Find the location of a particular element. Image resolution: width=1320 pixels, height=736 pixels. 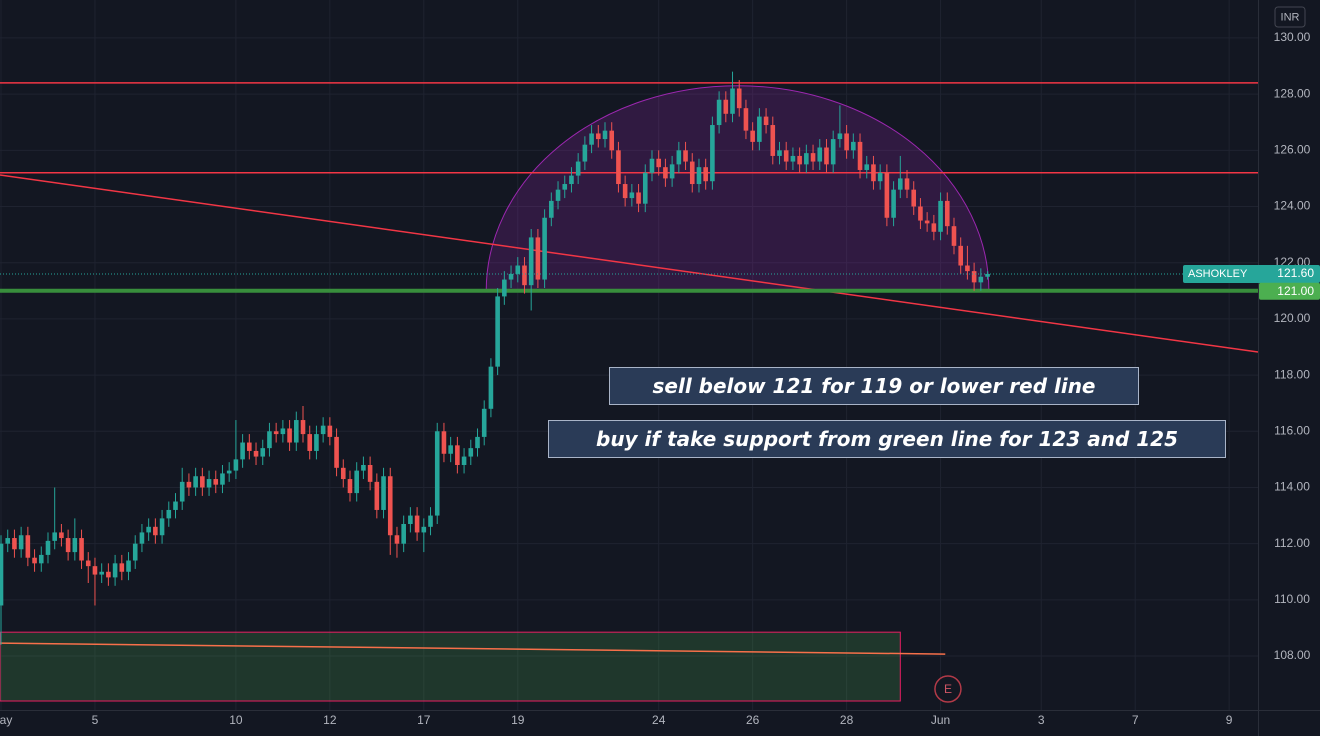

support-price-box is located at coordinates (1289, 291).